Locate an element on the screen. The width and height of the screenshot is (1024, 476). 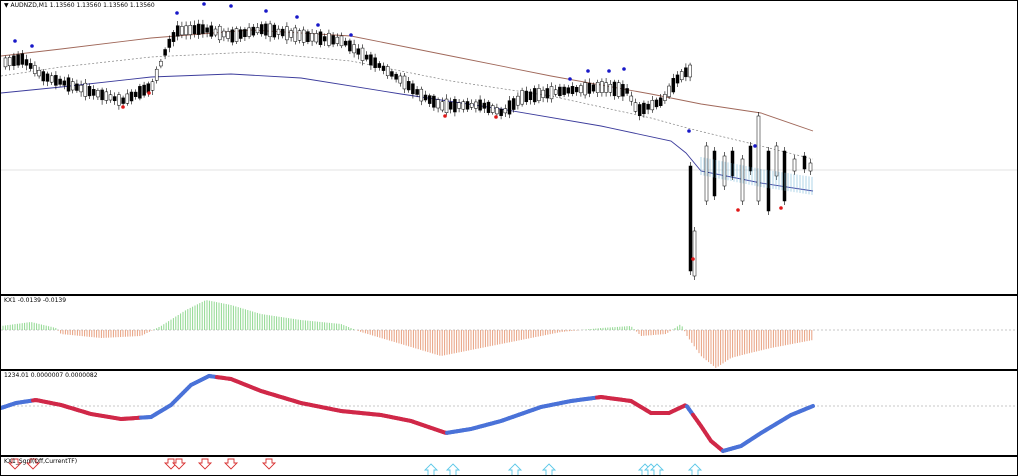
arrow-up-icon is located at coordinates (515, 469).